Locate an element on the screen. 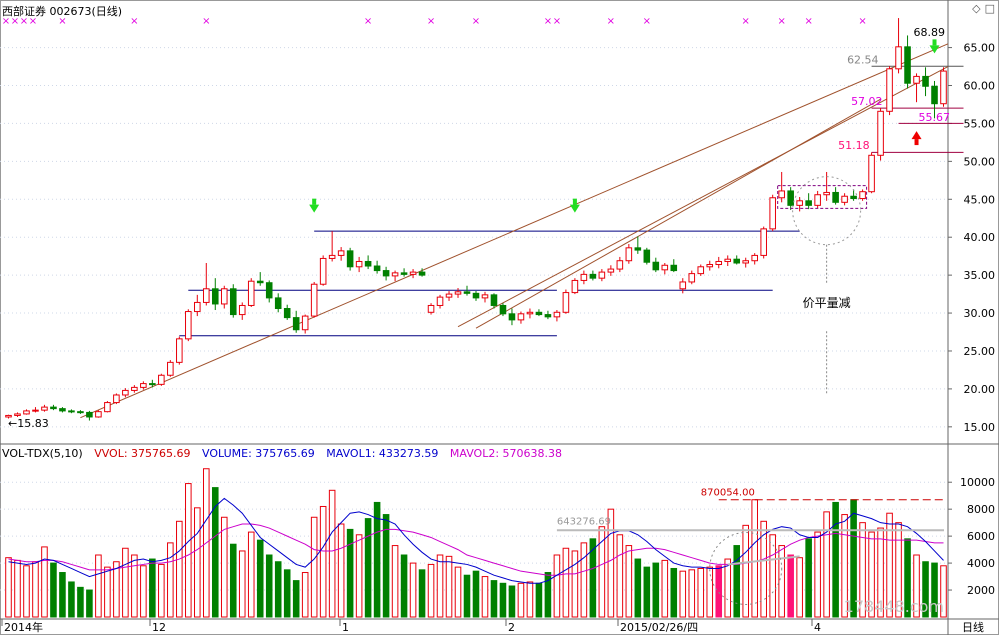  note-text: 价平量减 is located at coordinates (827, 303).